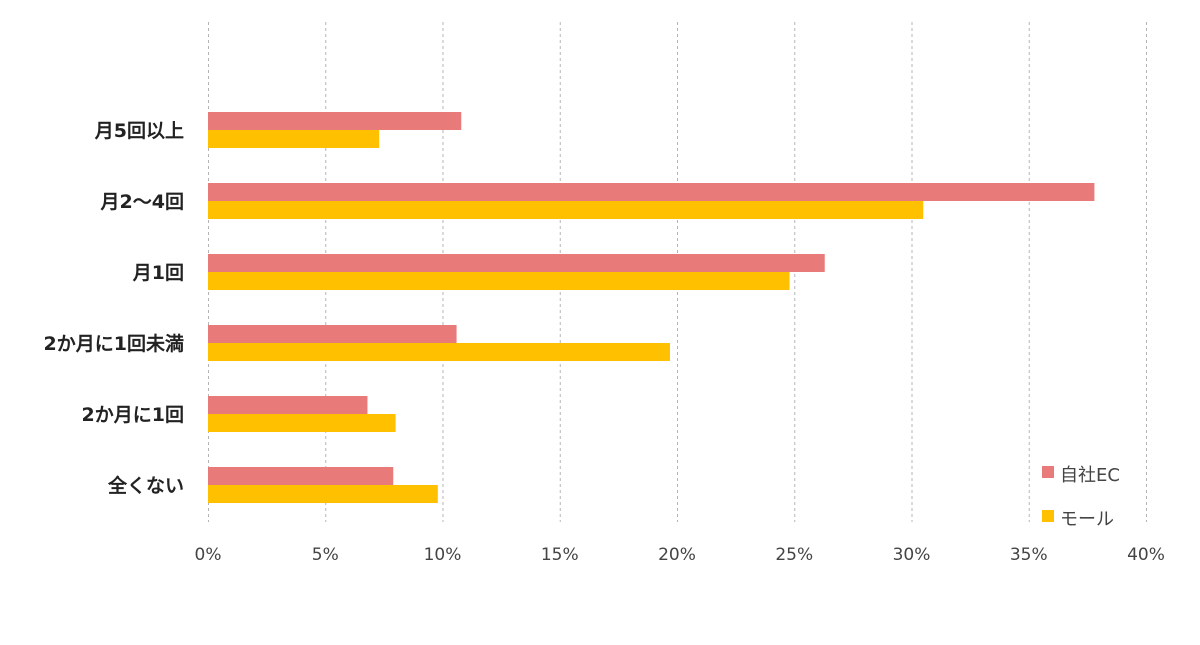  I want to click on x-tick-label-10: 10%, so click(443, 555).